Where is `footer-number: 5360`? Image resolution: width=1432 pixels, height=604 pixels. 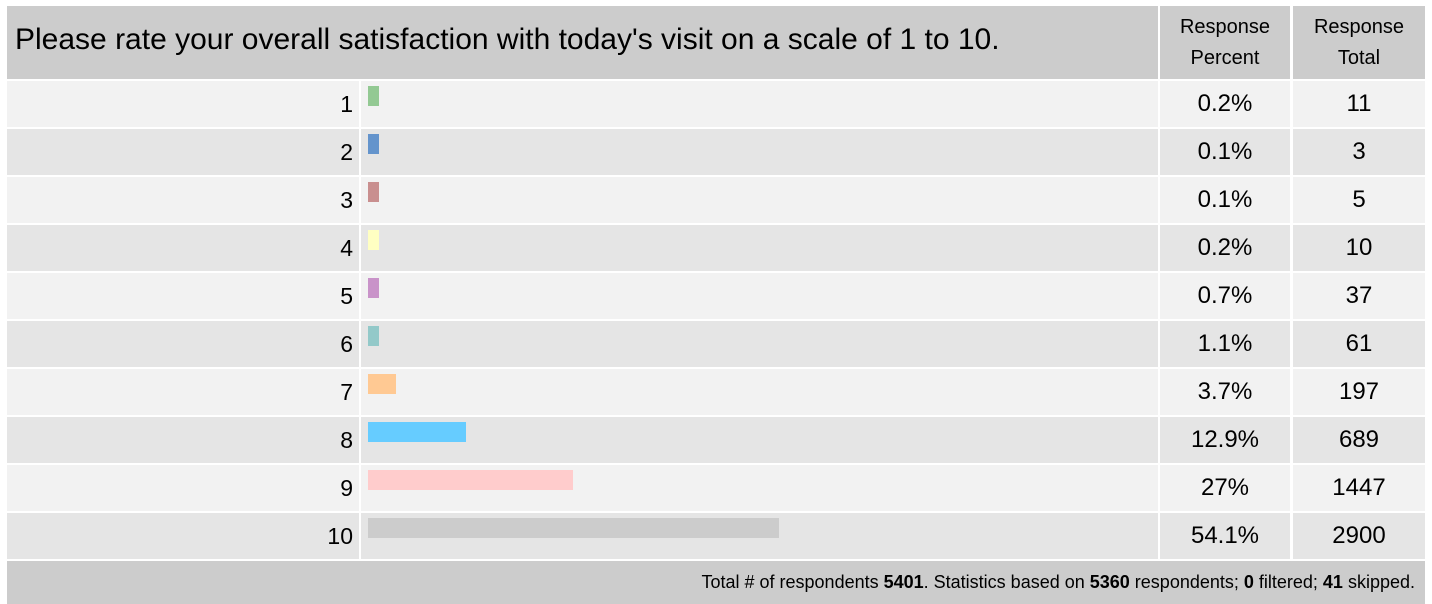
footer-number: 5360 is located at coordinates (1109, 582).